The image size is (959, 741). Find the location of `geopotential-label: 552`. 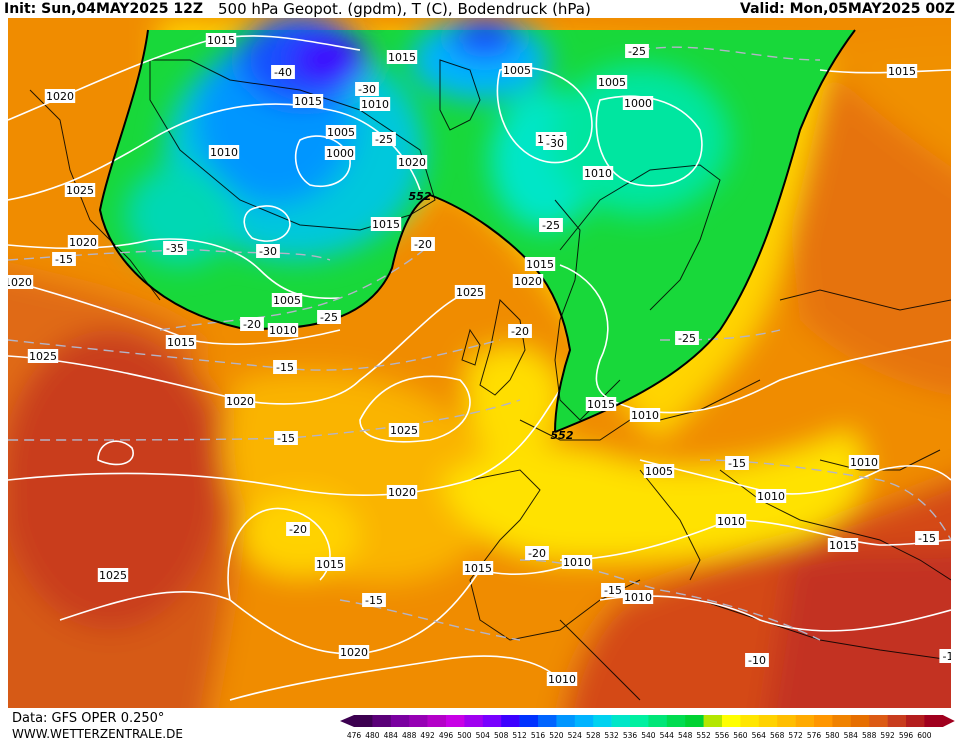

geopotential-label: 552 is located at coordinates (562, 435).